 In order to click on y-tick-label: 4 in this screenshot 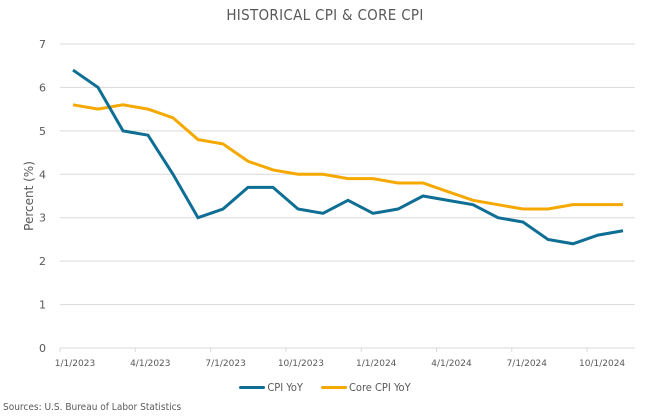, I will do `click(42, 174)`.